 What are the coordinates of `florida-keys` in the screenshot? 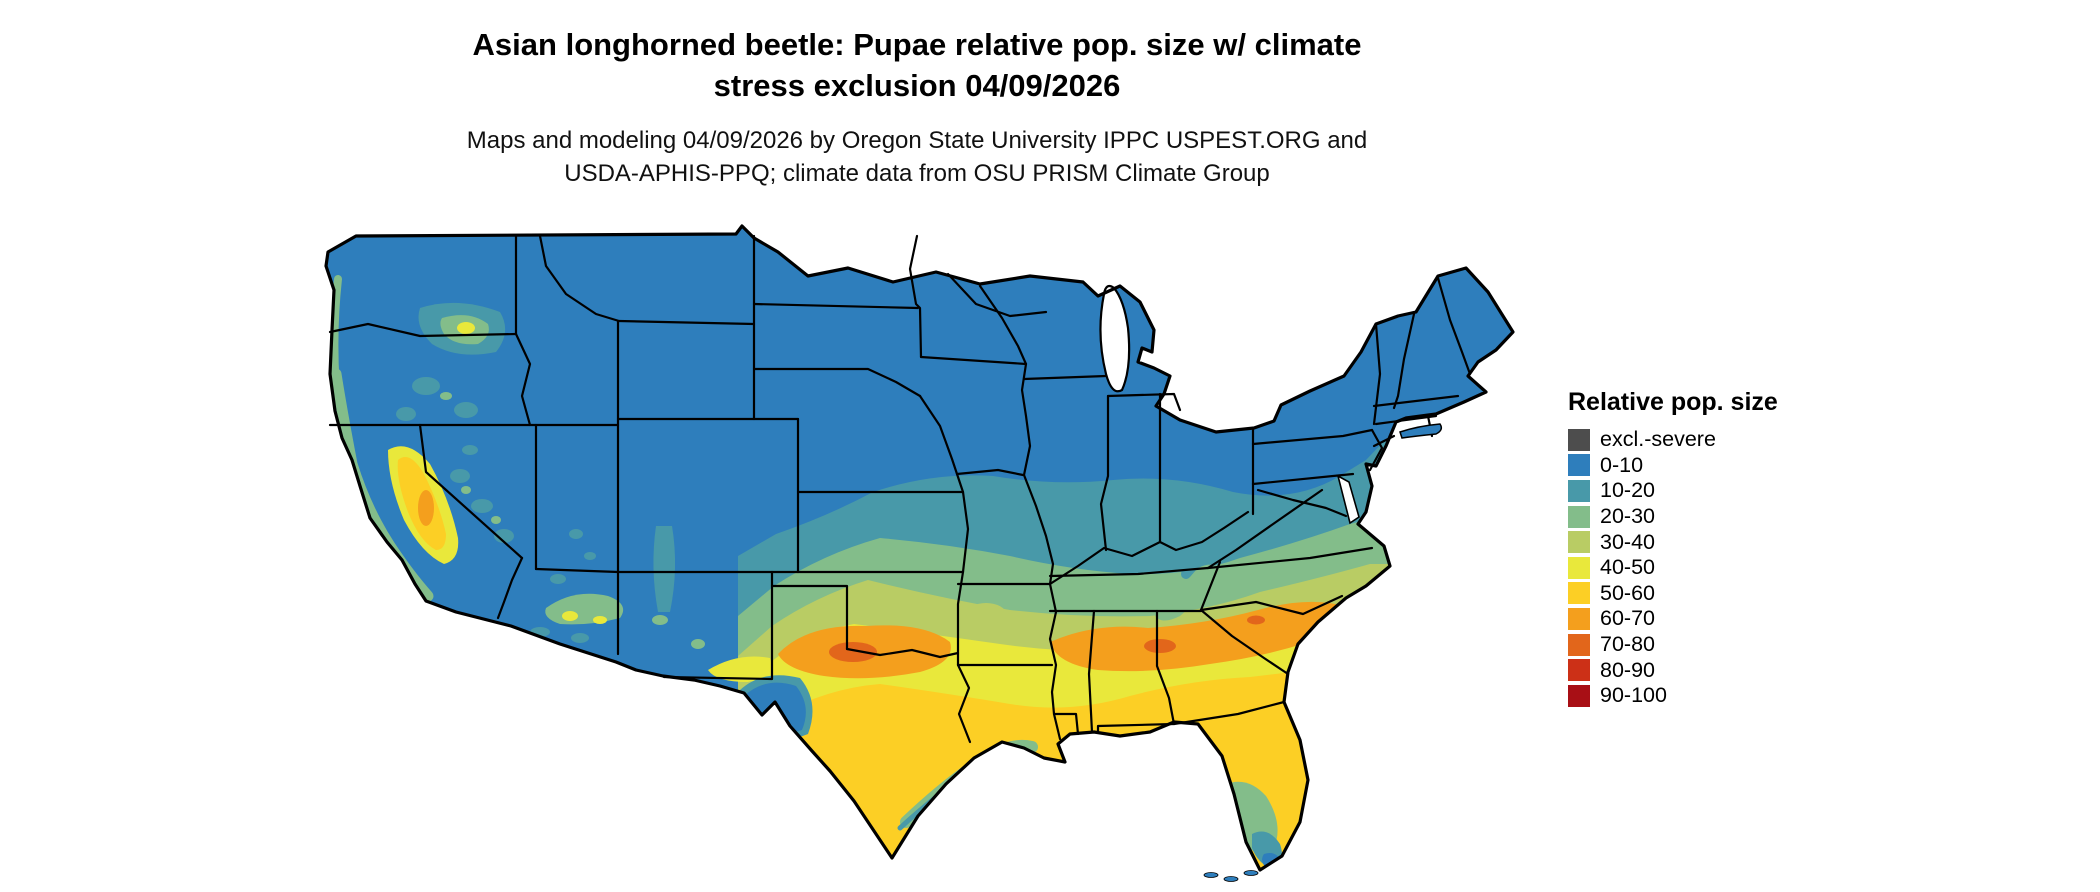 It's located at (1231, 876).